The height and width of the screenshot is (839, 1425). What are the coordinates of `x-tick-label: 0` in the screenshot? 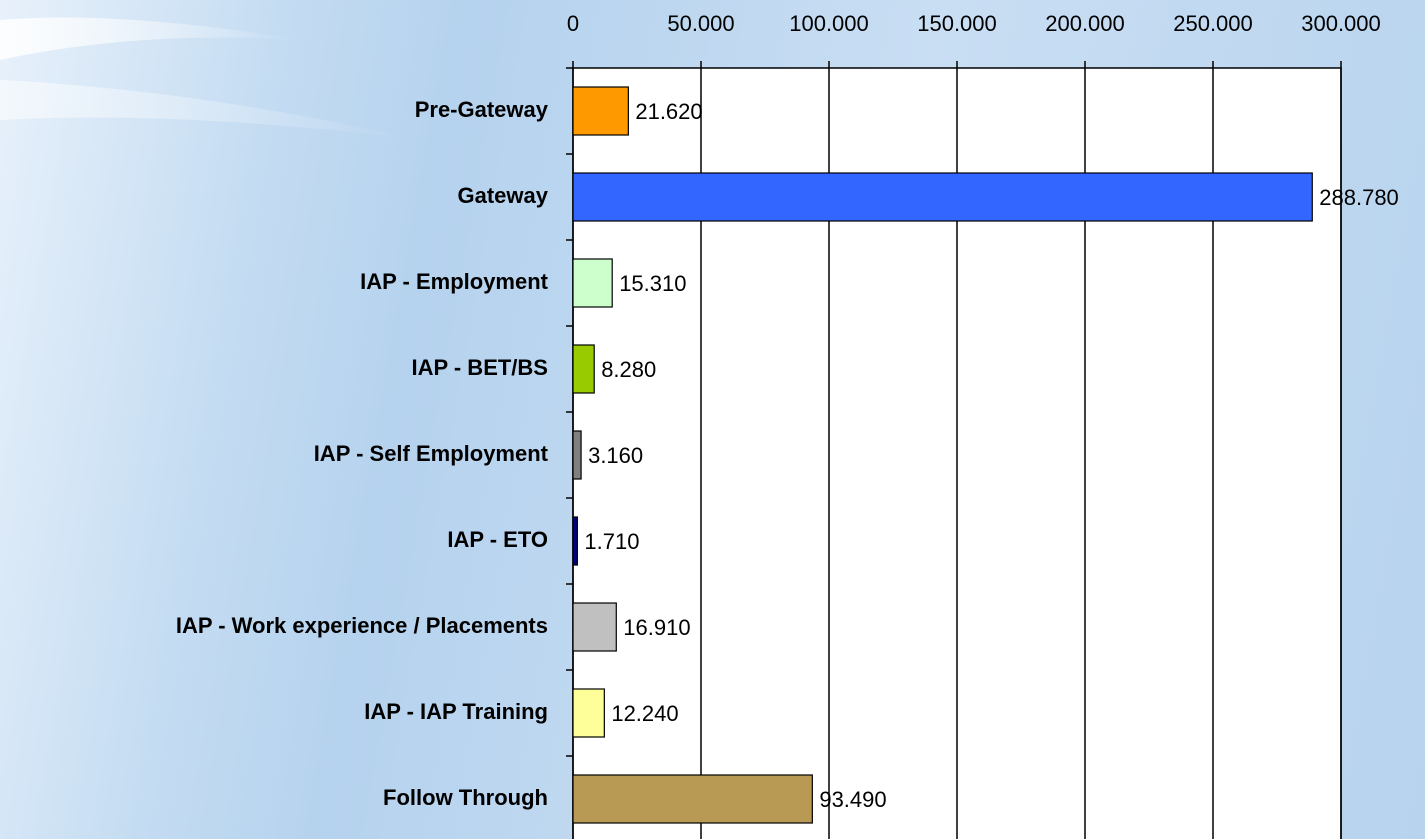 It's located at (573, 23).